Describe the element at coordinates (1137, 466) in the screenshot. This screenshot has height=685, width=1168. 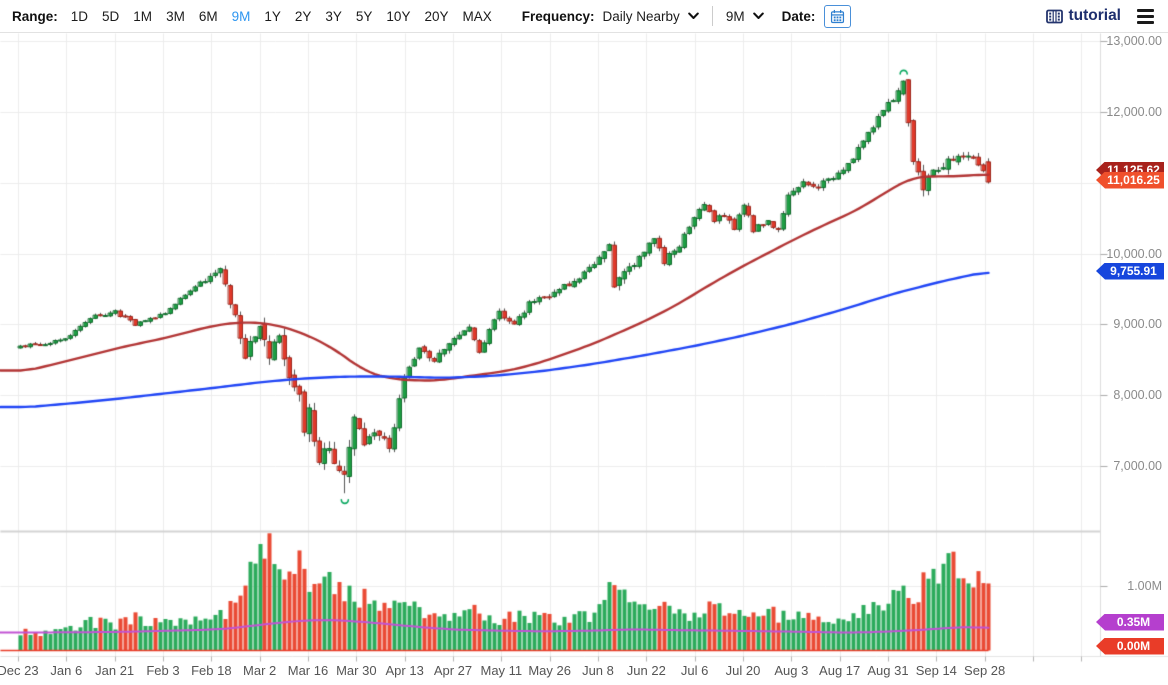
I see `y-axis-label: 7,000.00` at that location.